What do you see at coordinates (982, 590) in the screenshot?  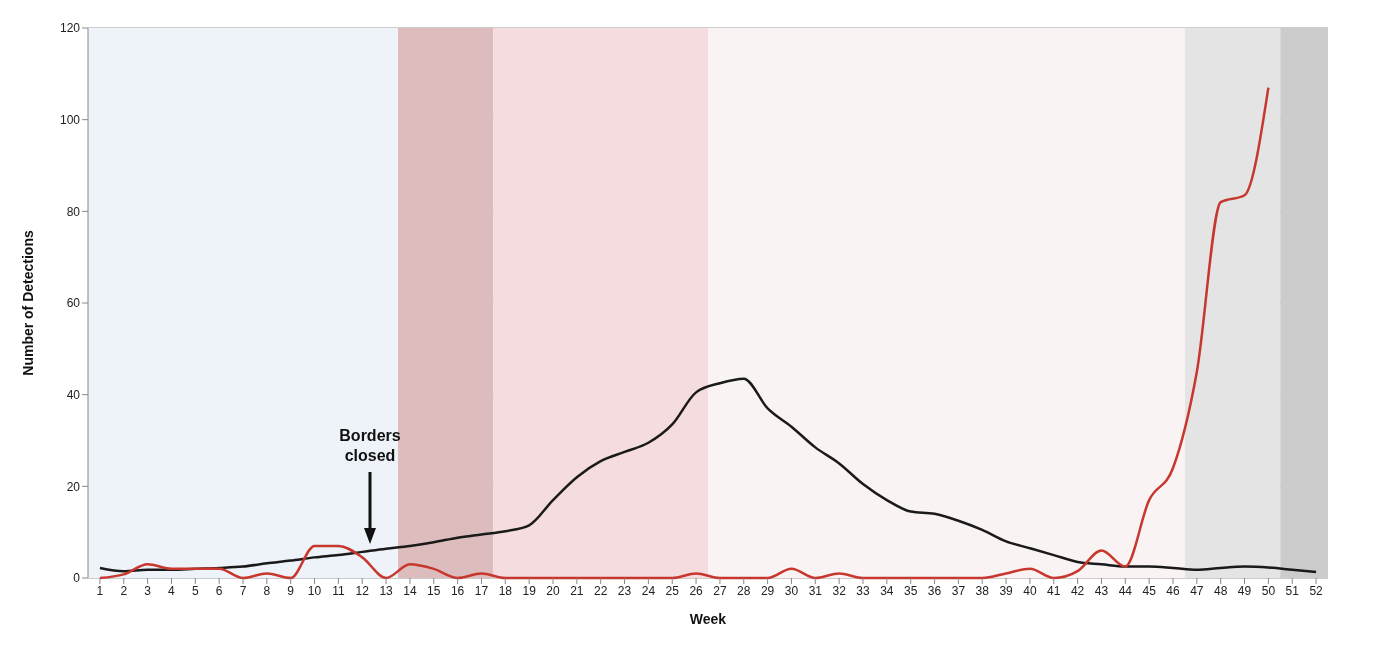 I see `x-tick-label: 38` at bounding box center [982, 590].